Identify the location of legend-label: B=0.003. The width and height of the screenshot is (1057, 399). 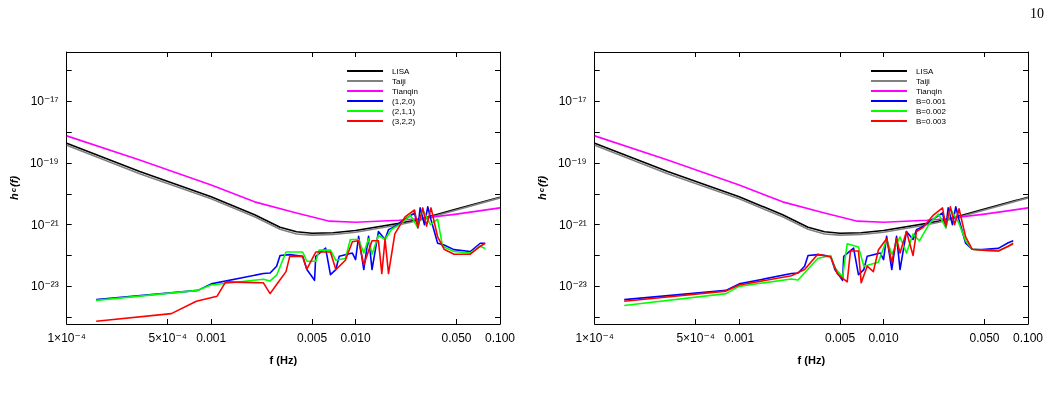
(931, 121).